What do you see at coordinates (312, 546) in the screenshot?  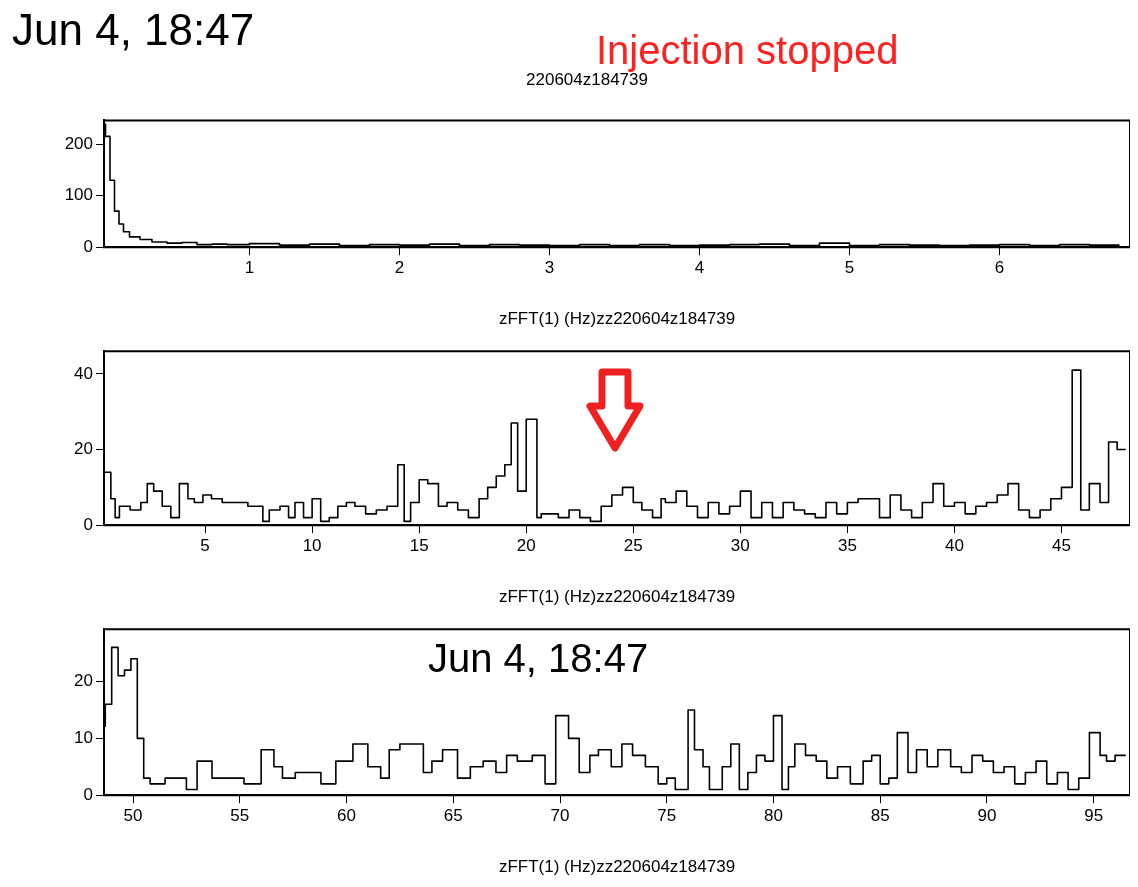 I see `x-tick-label: 10` at bounding box center [312, 546].